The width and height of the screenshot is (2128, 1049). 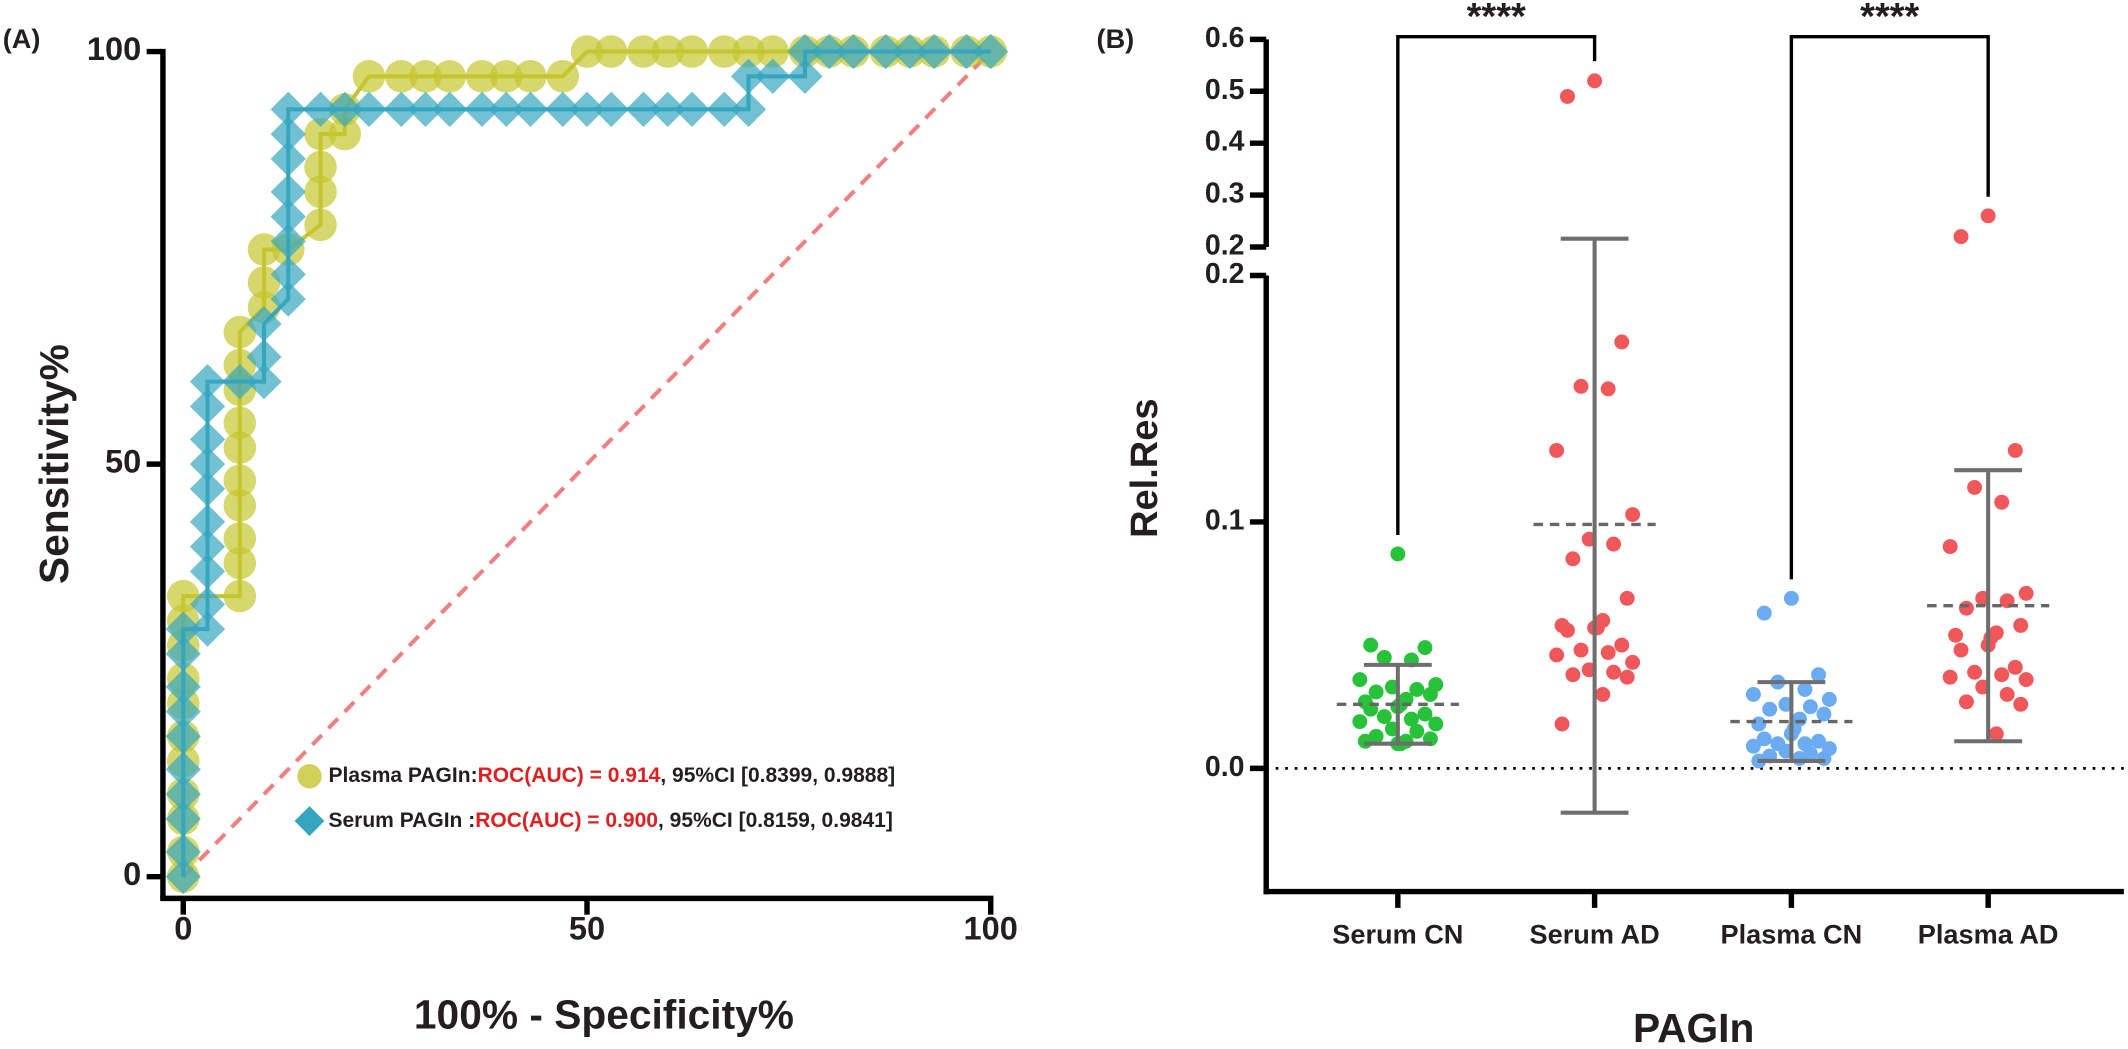 I want to click on significance-bracket, so click(x=1496, y=284).